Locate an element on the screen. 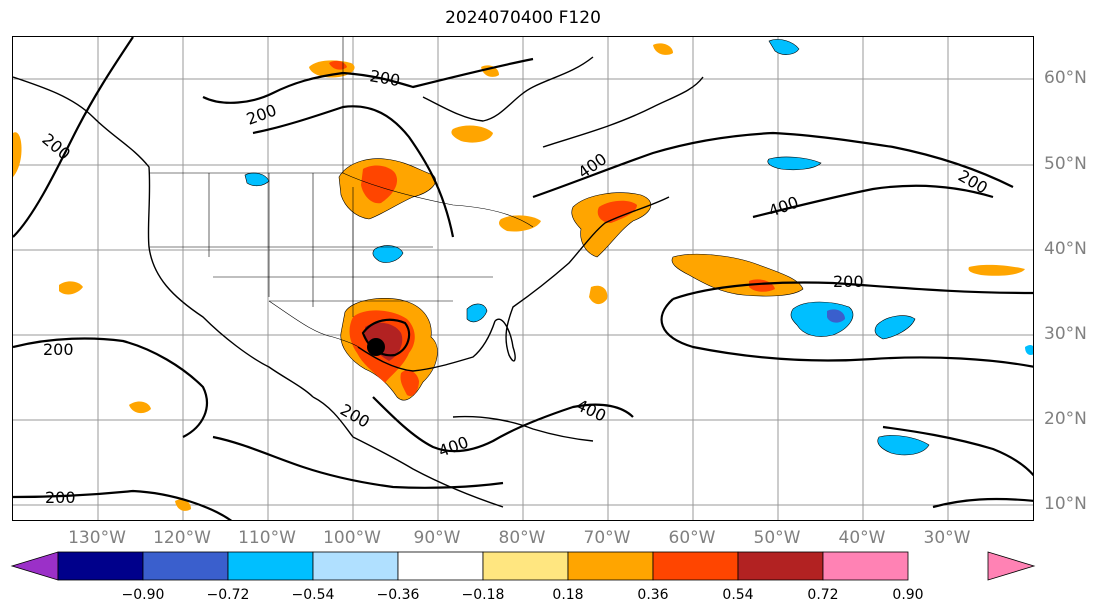 Image resolution: width=1105 pixels, height=615 pixels. hudson-bay-line is located at coordinates (508, 89).